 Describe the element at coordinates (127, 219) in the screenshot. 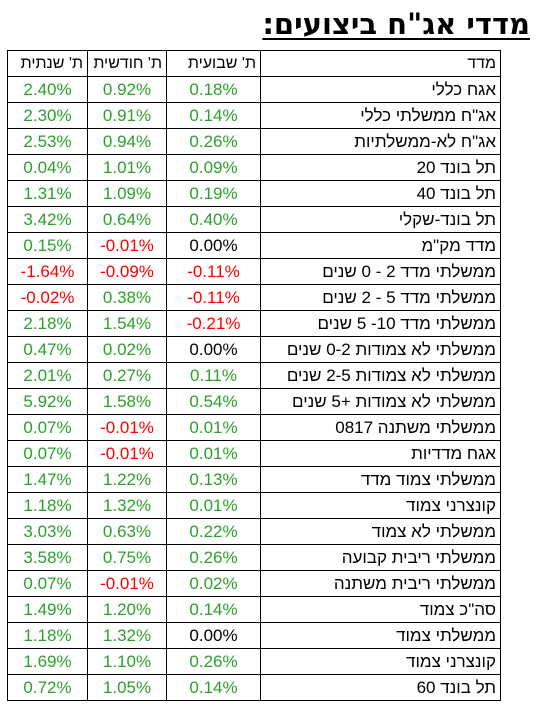

I see `monthly-return-cell: 0.64%` at that location.